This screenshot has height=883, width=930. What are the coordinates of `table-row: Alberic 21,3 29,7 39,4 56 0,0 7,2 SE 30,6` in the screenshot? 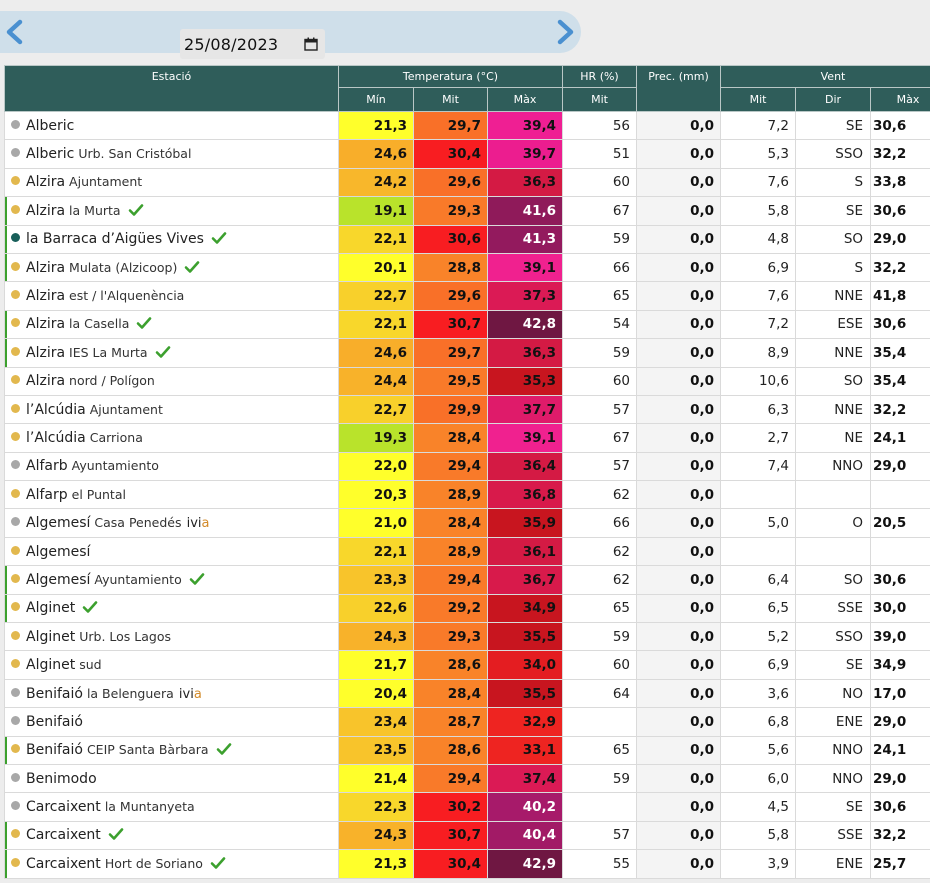 It's located at (467, 125).